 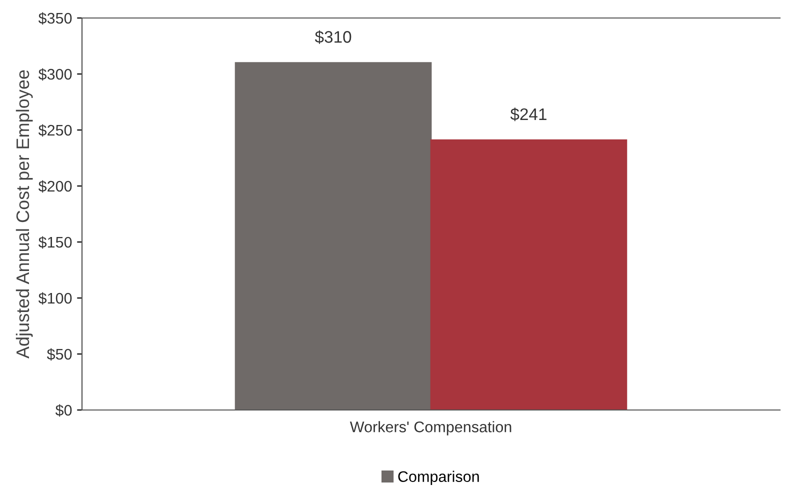 I want to click on data-label: $241, so click(x=528, y=115).